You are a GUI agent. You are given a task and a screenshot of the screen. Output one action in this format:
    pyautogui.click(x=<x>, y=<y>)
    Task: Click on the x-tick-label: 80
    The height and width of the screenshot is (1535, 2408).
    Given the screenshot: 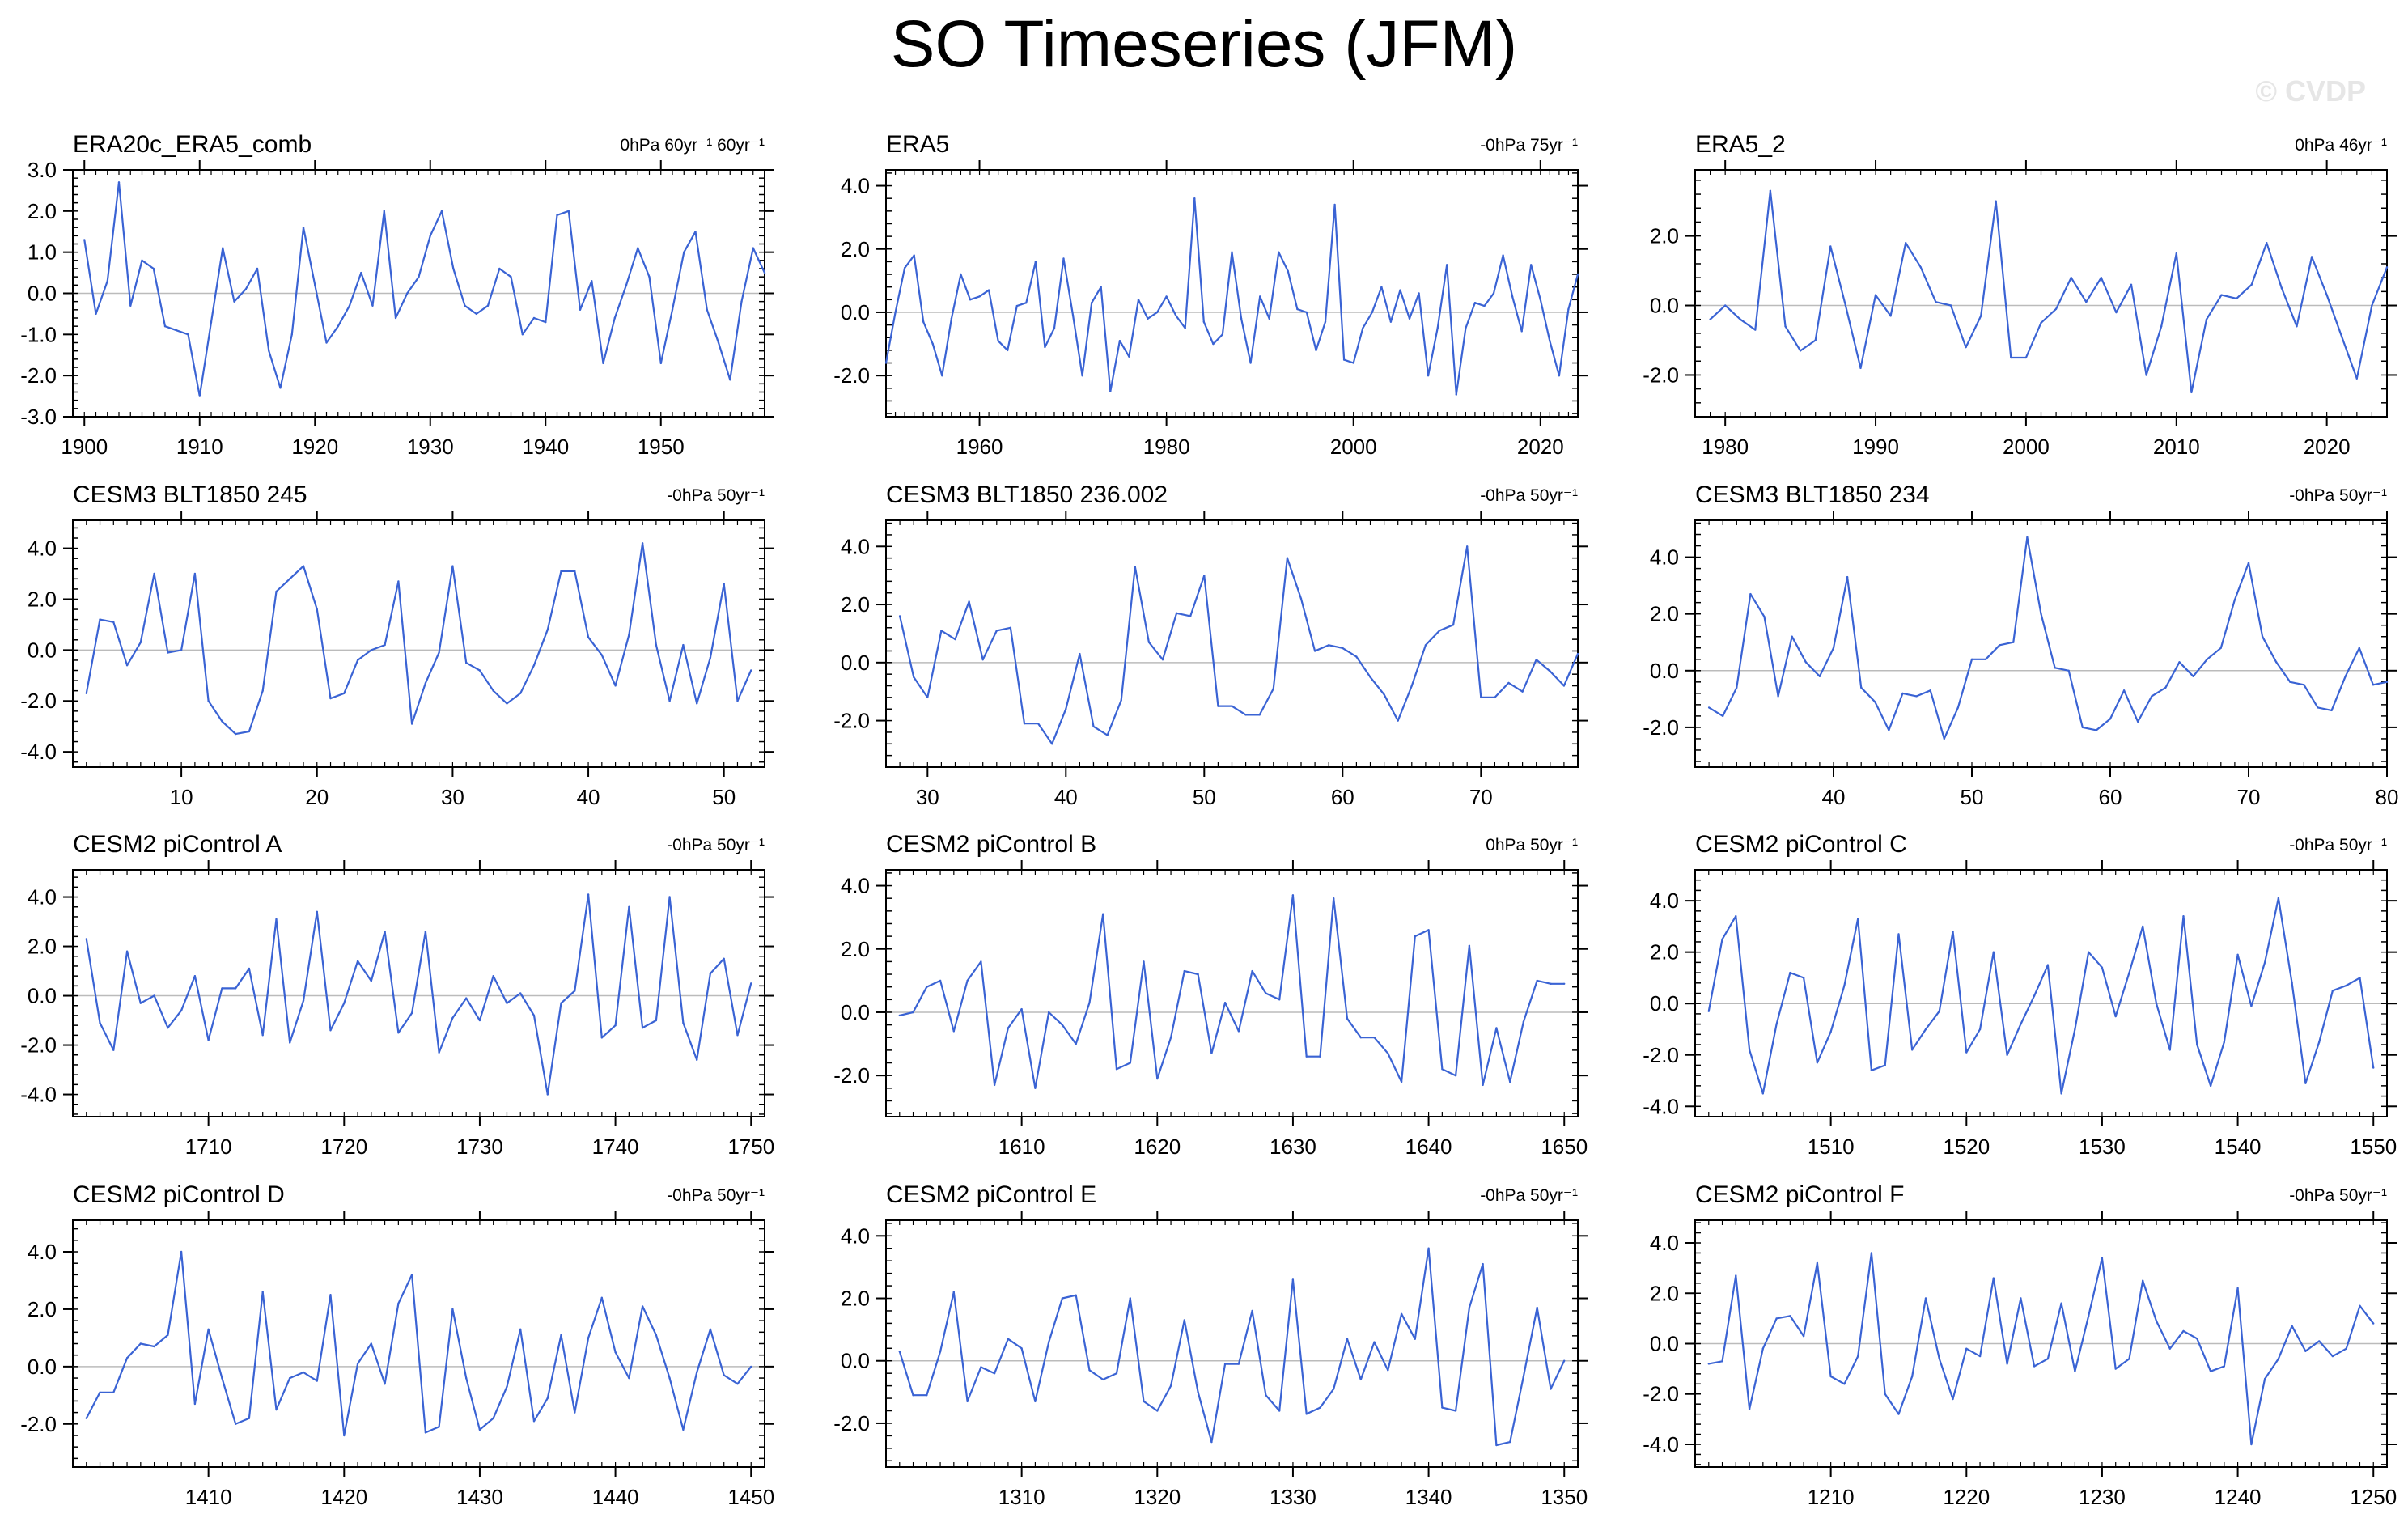 What is the action you would take?
    pyautogui.click(x=2387, y=797)
    